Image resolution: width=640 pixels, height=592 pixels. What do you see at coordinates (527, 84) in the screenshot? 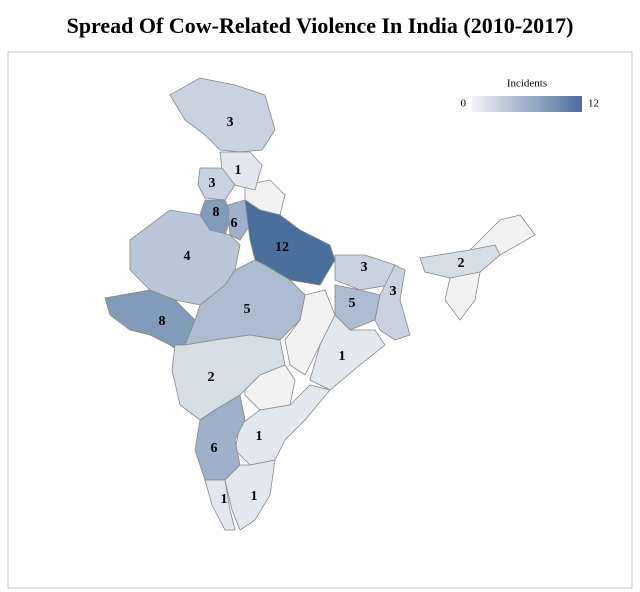
I see `legend-title: Incidents` at bounding box center [527, 84].